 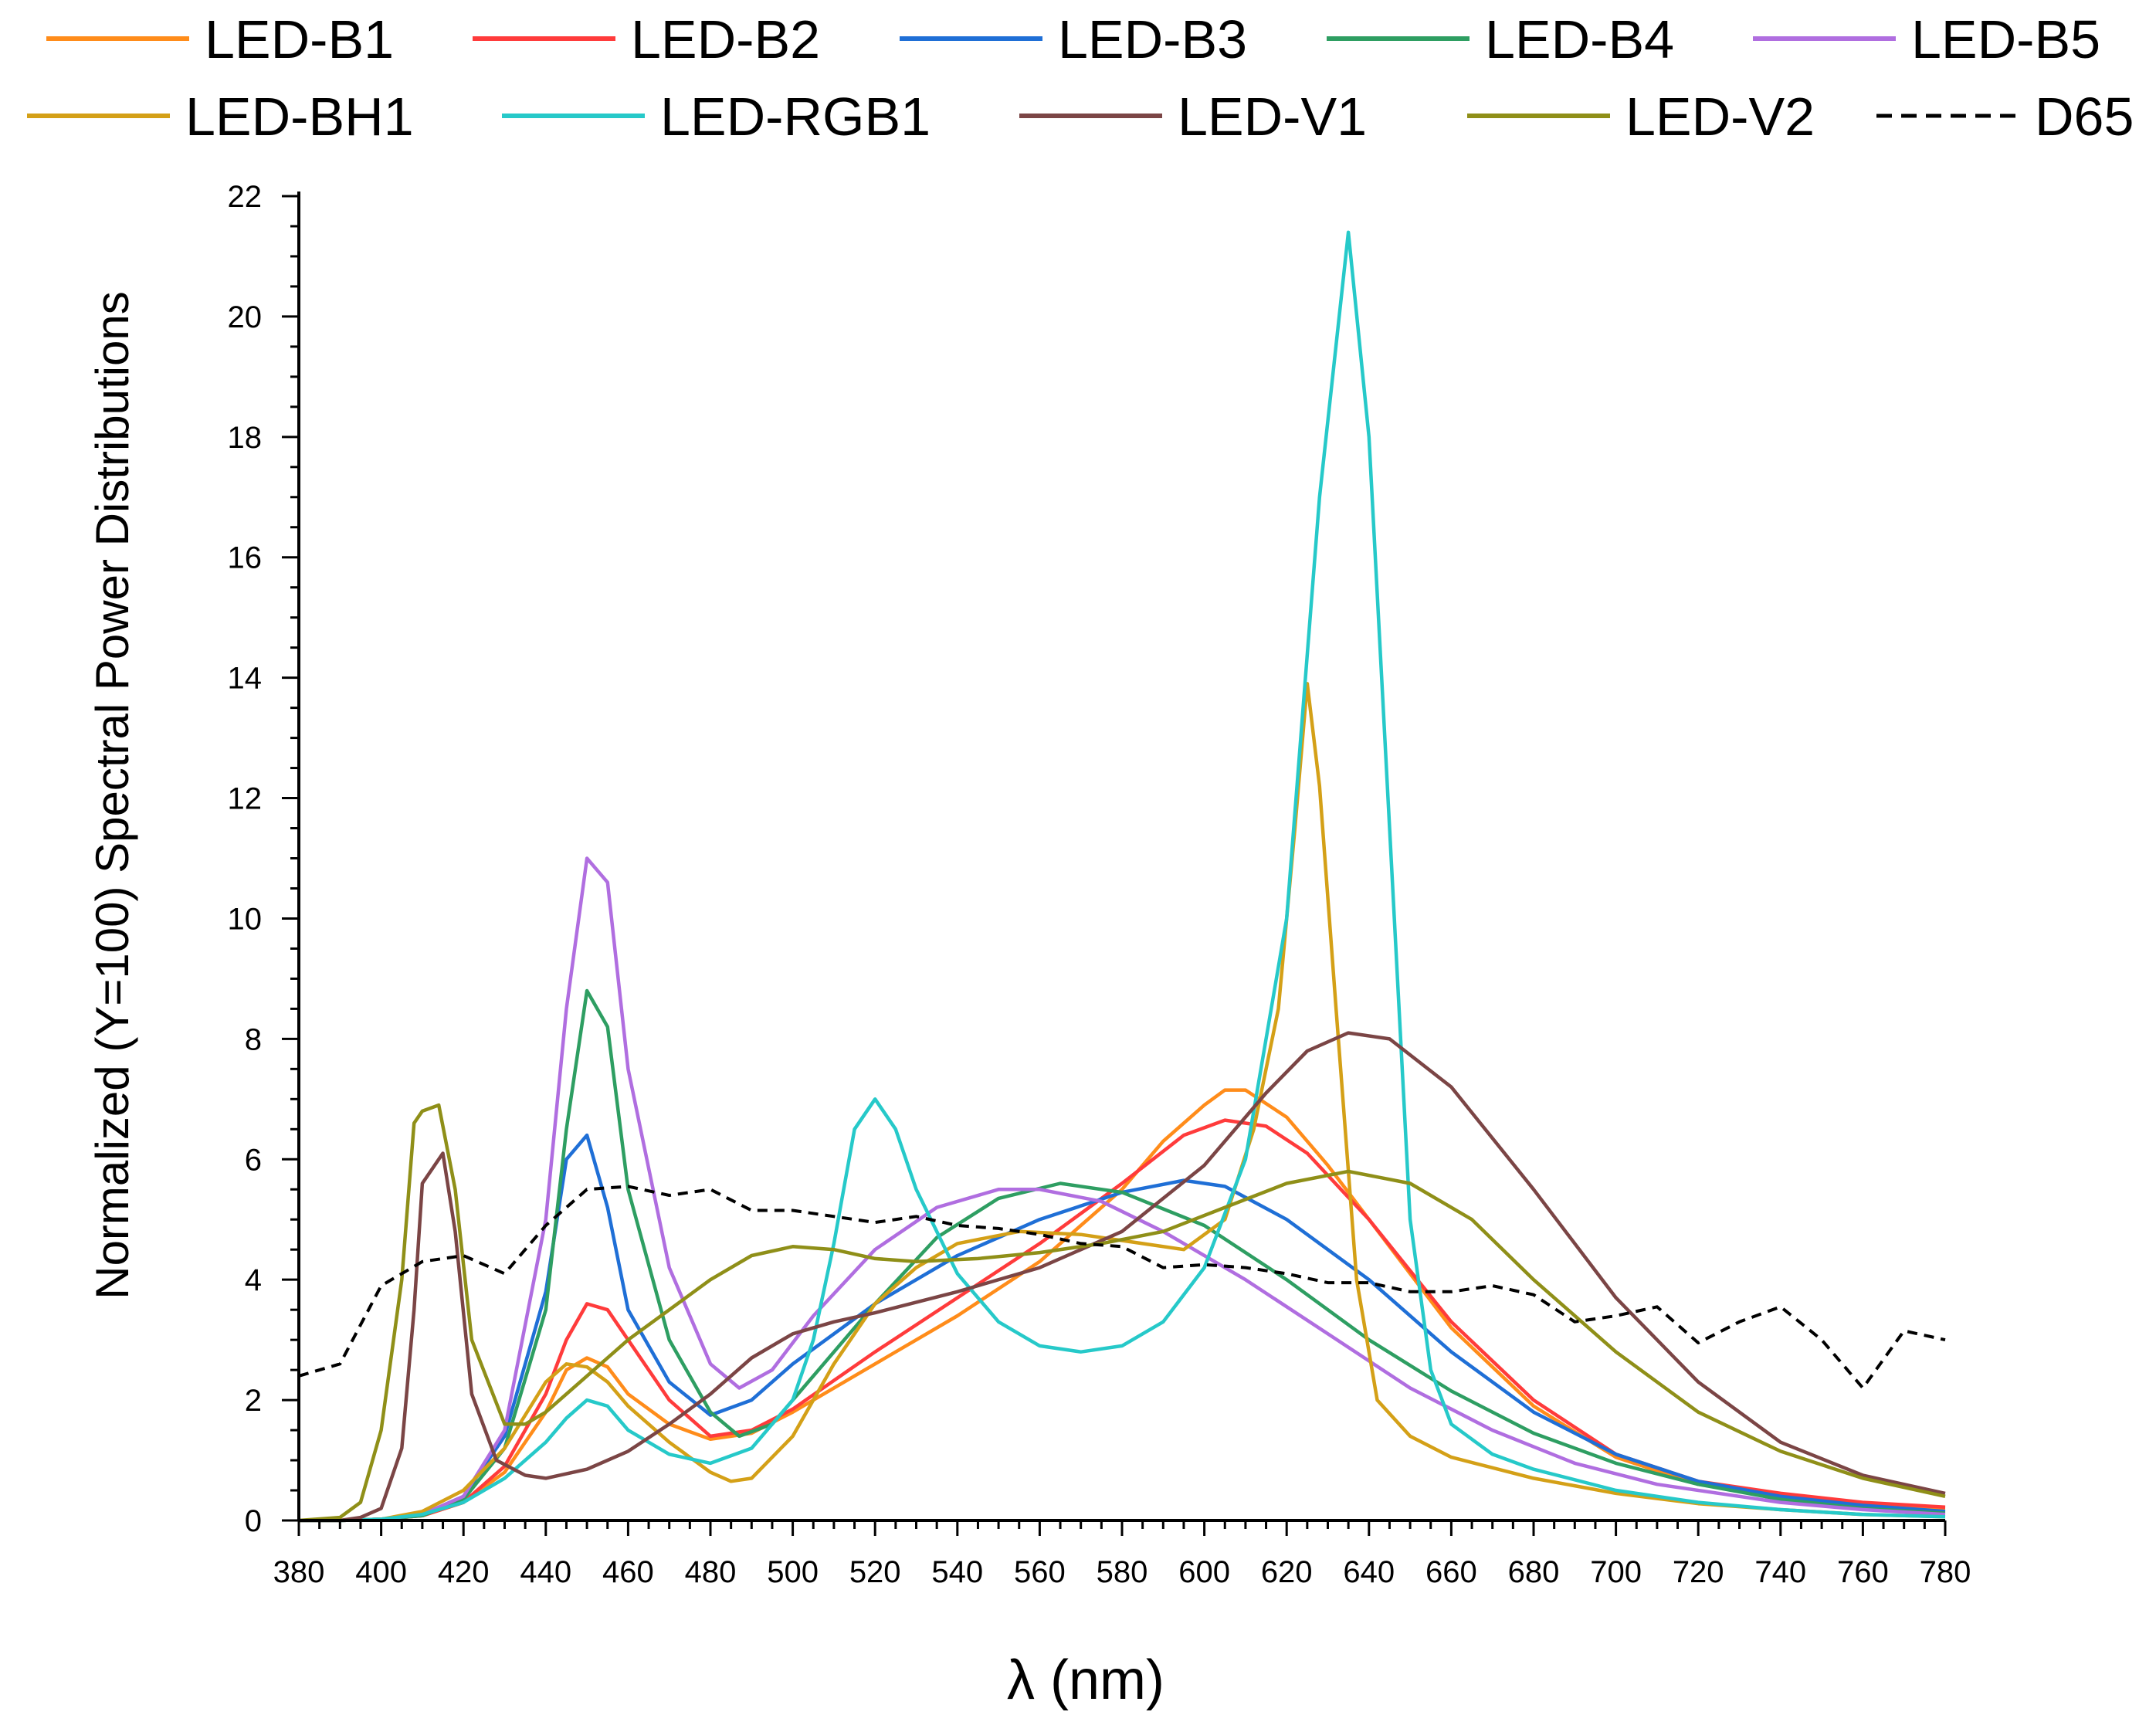 What do you see at coordinates (2005, 116) in the screenshot?
I see `legend-item-d65: D65` at bounding box center [2005, 116].